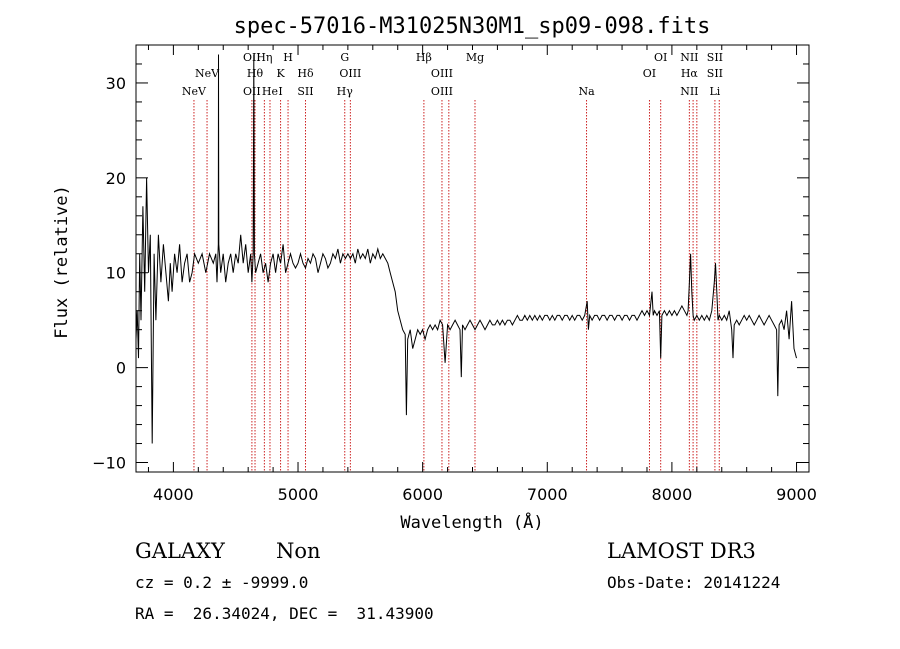 This screenshot has width=900, height=649. What do you see at coordinates (270, 91) in the screenshot?
I see `line-label: He` at bounding box center [270, 91].